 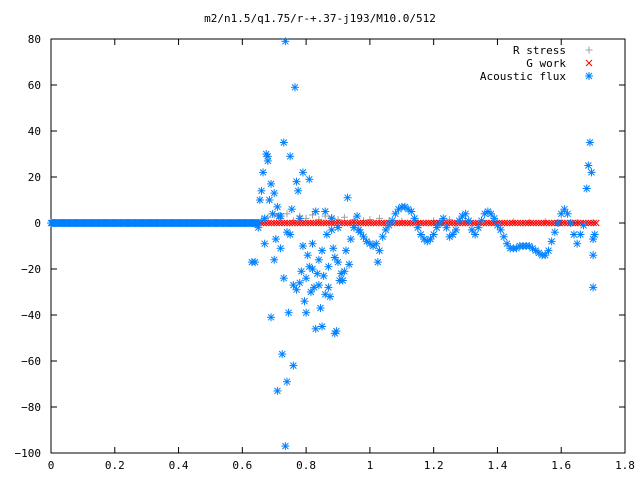 I want to click on y-tick-label: 40, so click(x=34, y=131).